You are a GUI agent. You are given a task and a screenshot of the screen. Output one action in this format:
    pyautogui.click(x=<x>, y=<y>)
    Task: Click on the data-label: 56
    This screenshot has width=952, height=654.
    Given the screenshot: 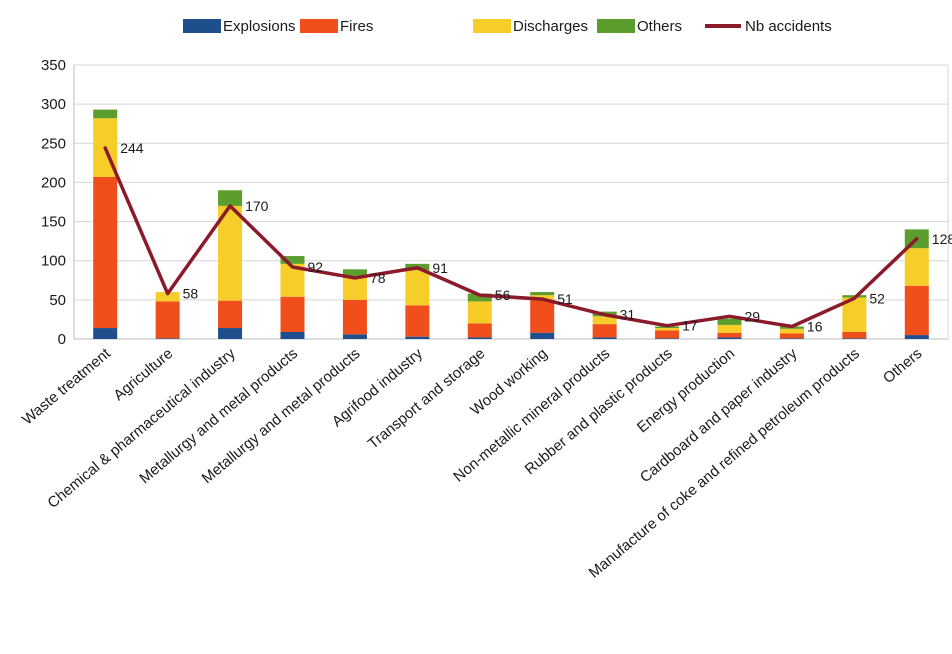 What is the action you would take?
    pyautogui.click(x=503, y=295)
    